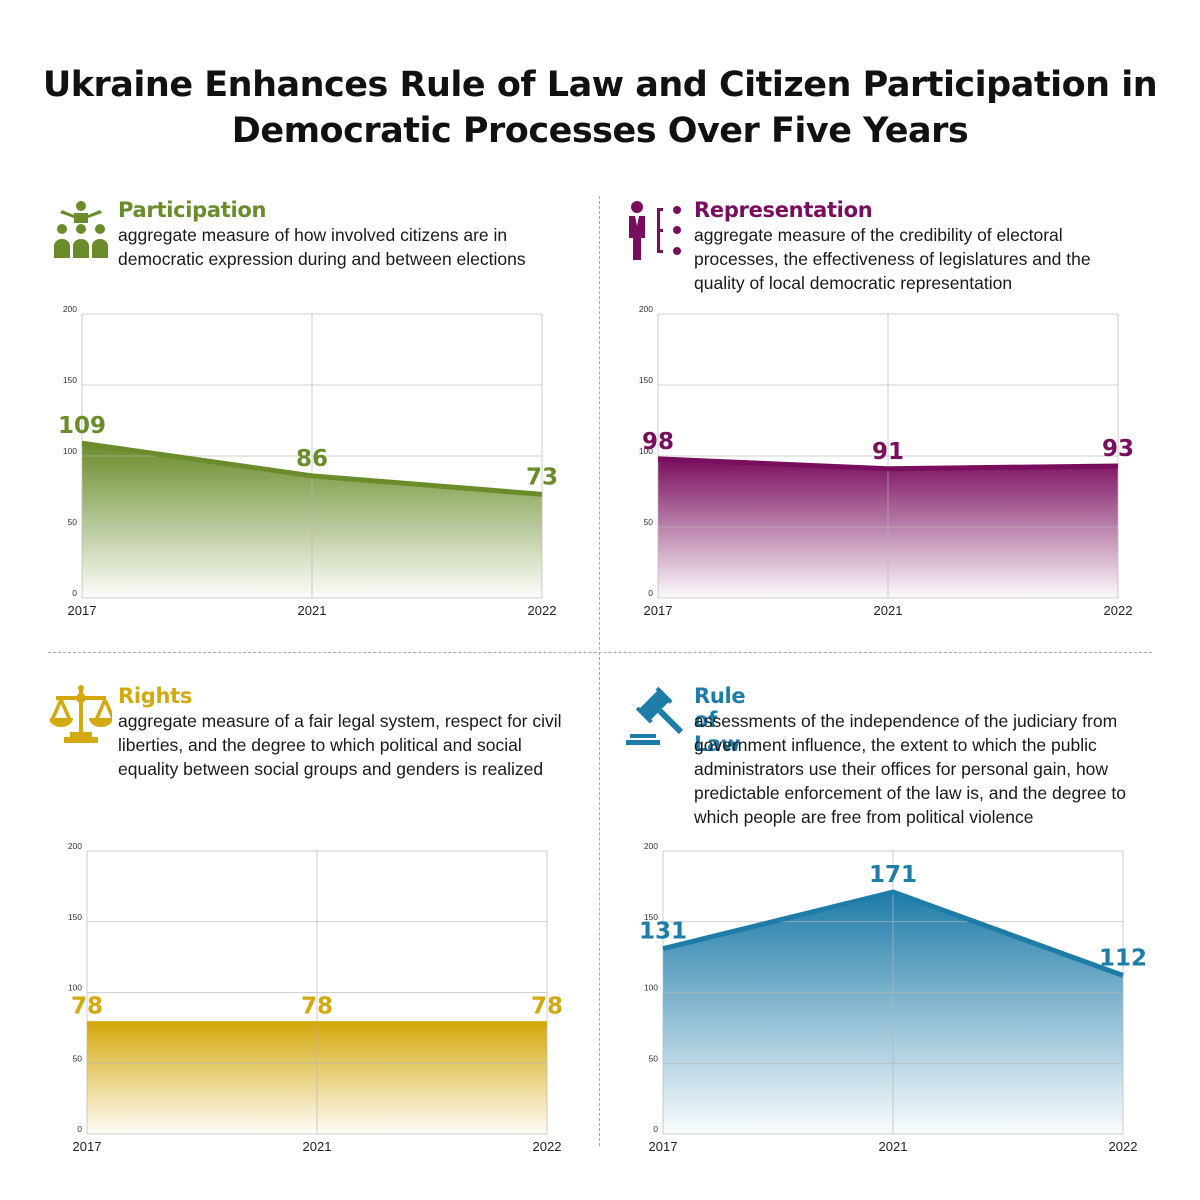 The image size is (1200, 1200). Describe the element at coordinates (82, 426) in the screenshot. I see `data-label: 109` at that location.